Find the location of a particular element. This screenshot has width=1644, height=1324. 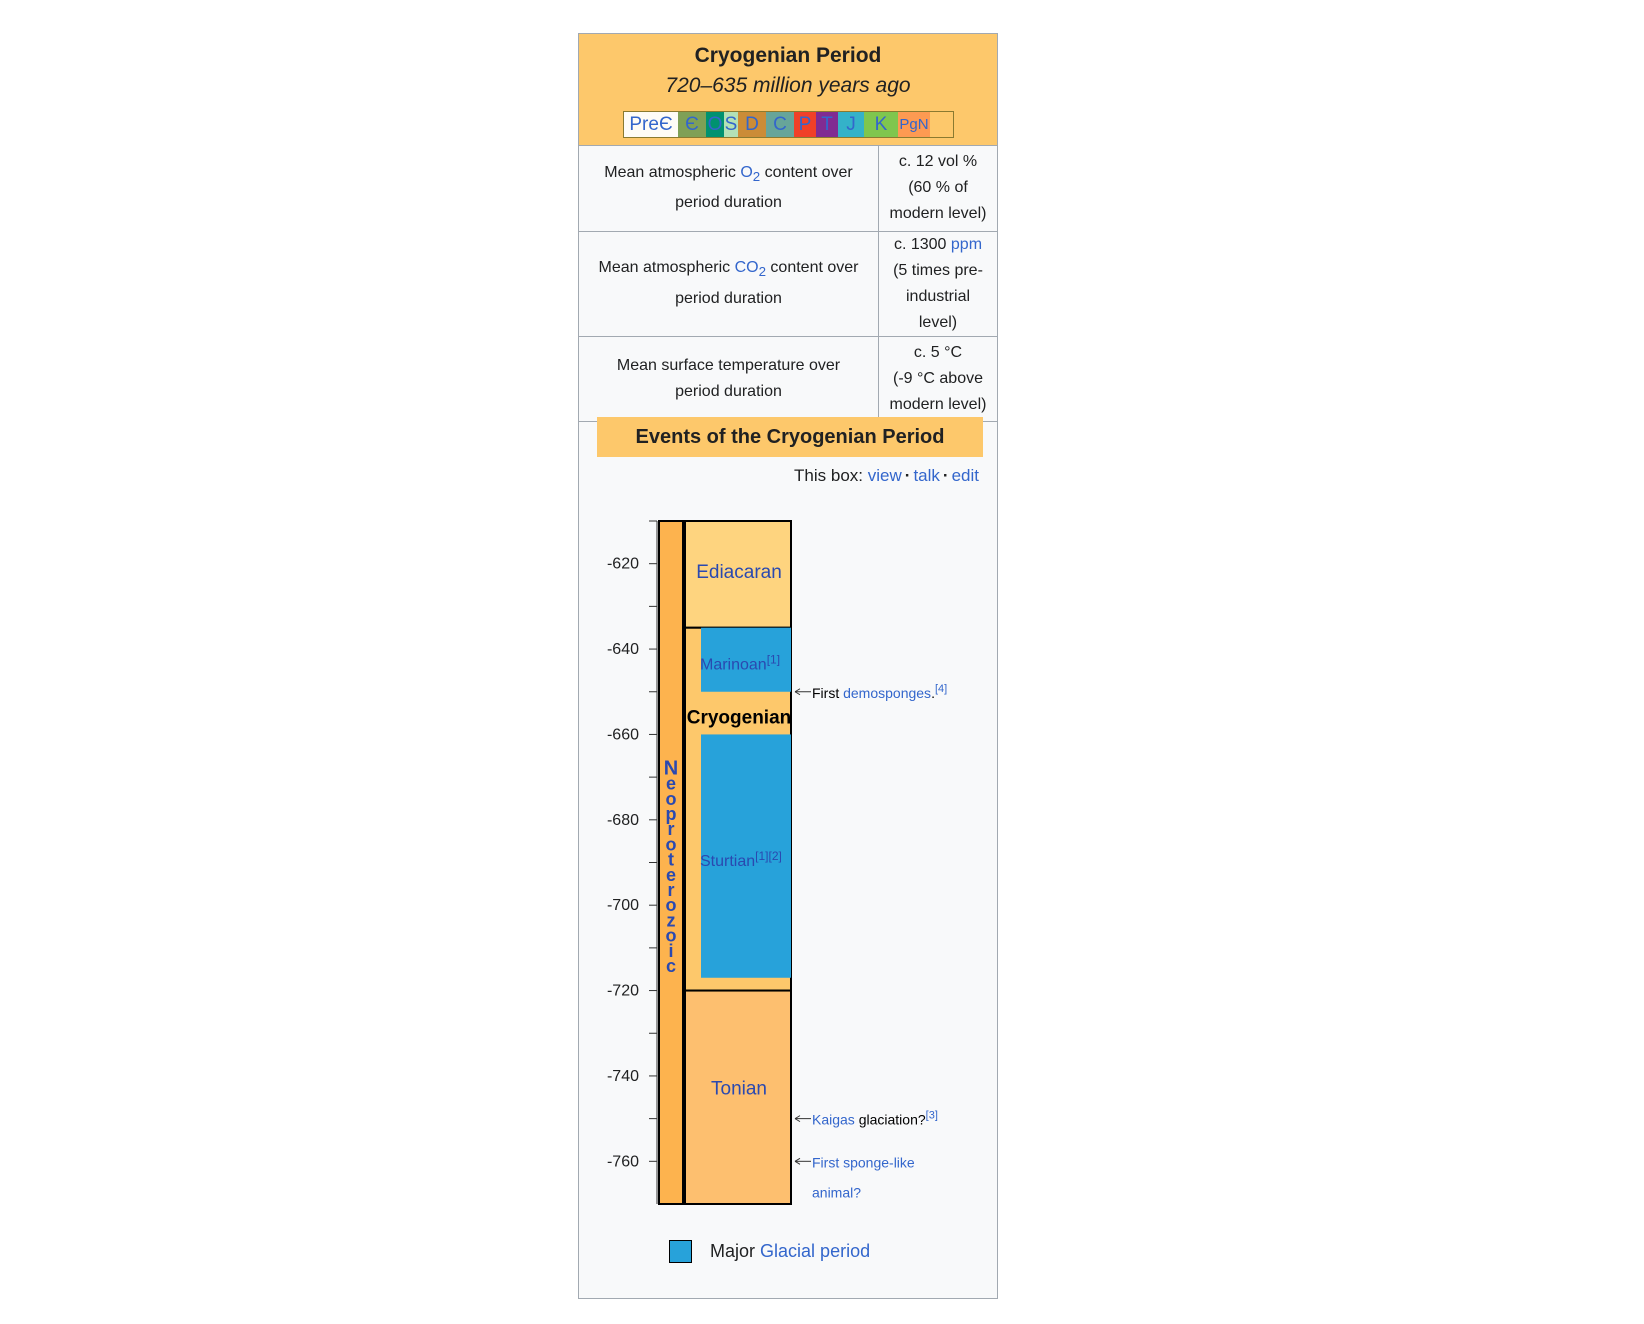

value-note: (5 times pre-industrial level) is located at coordinates (938, 296).